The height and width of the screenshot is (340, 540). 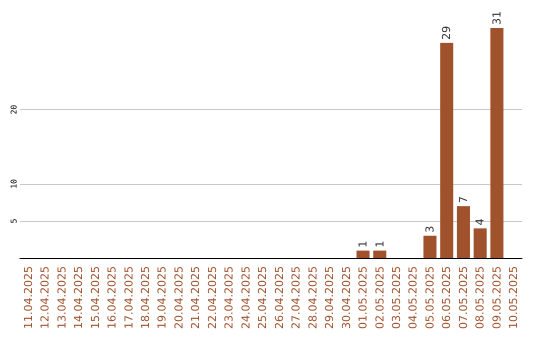 What do you see at coordinates (429, 298) in the screenshot?
I see `x-tick-label: 05.05.2025` at bounding box center [429, 298].